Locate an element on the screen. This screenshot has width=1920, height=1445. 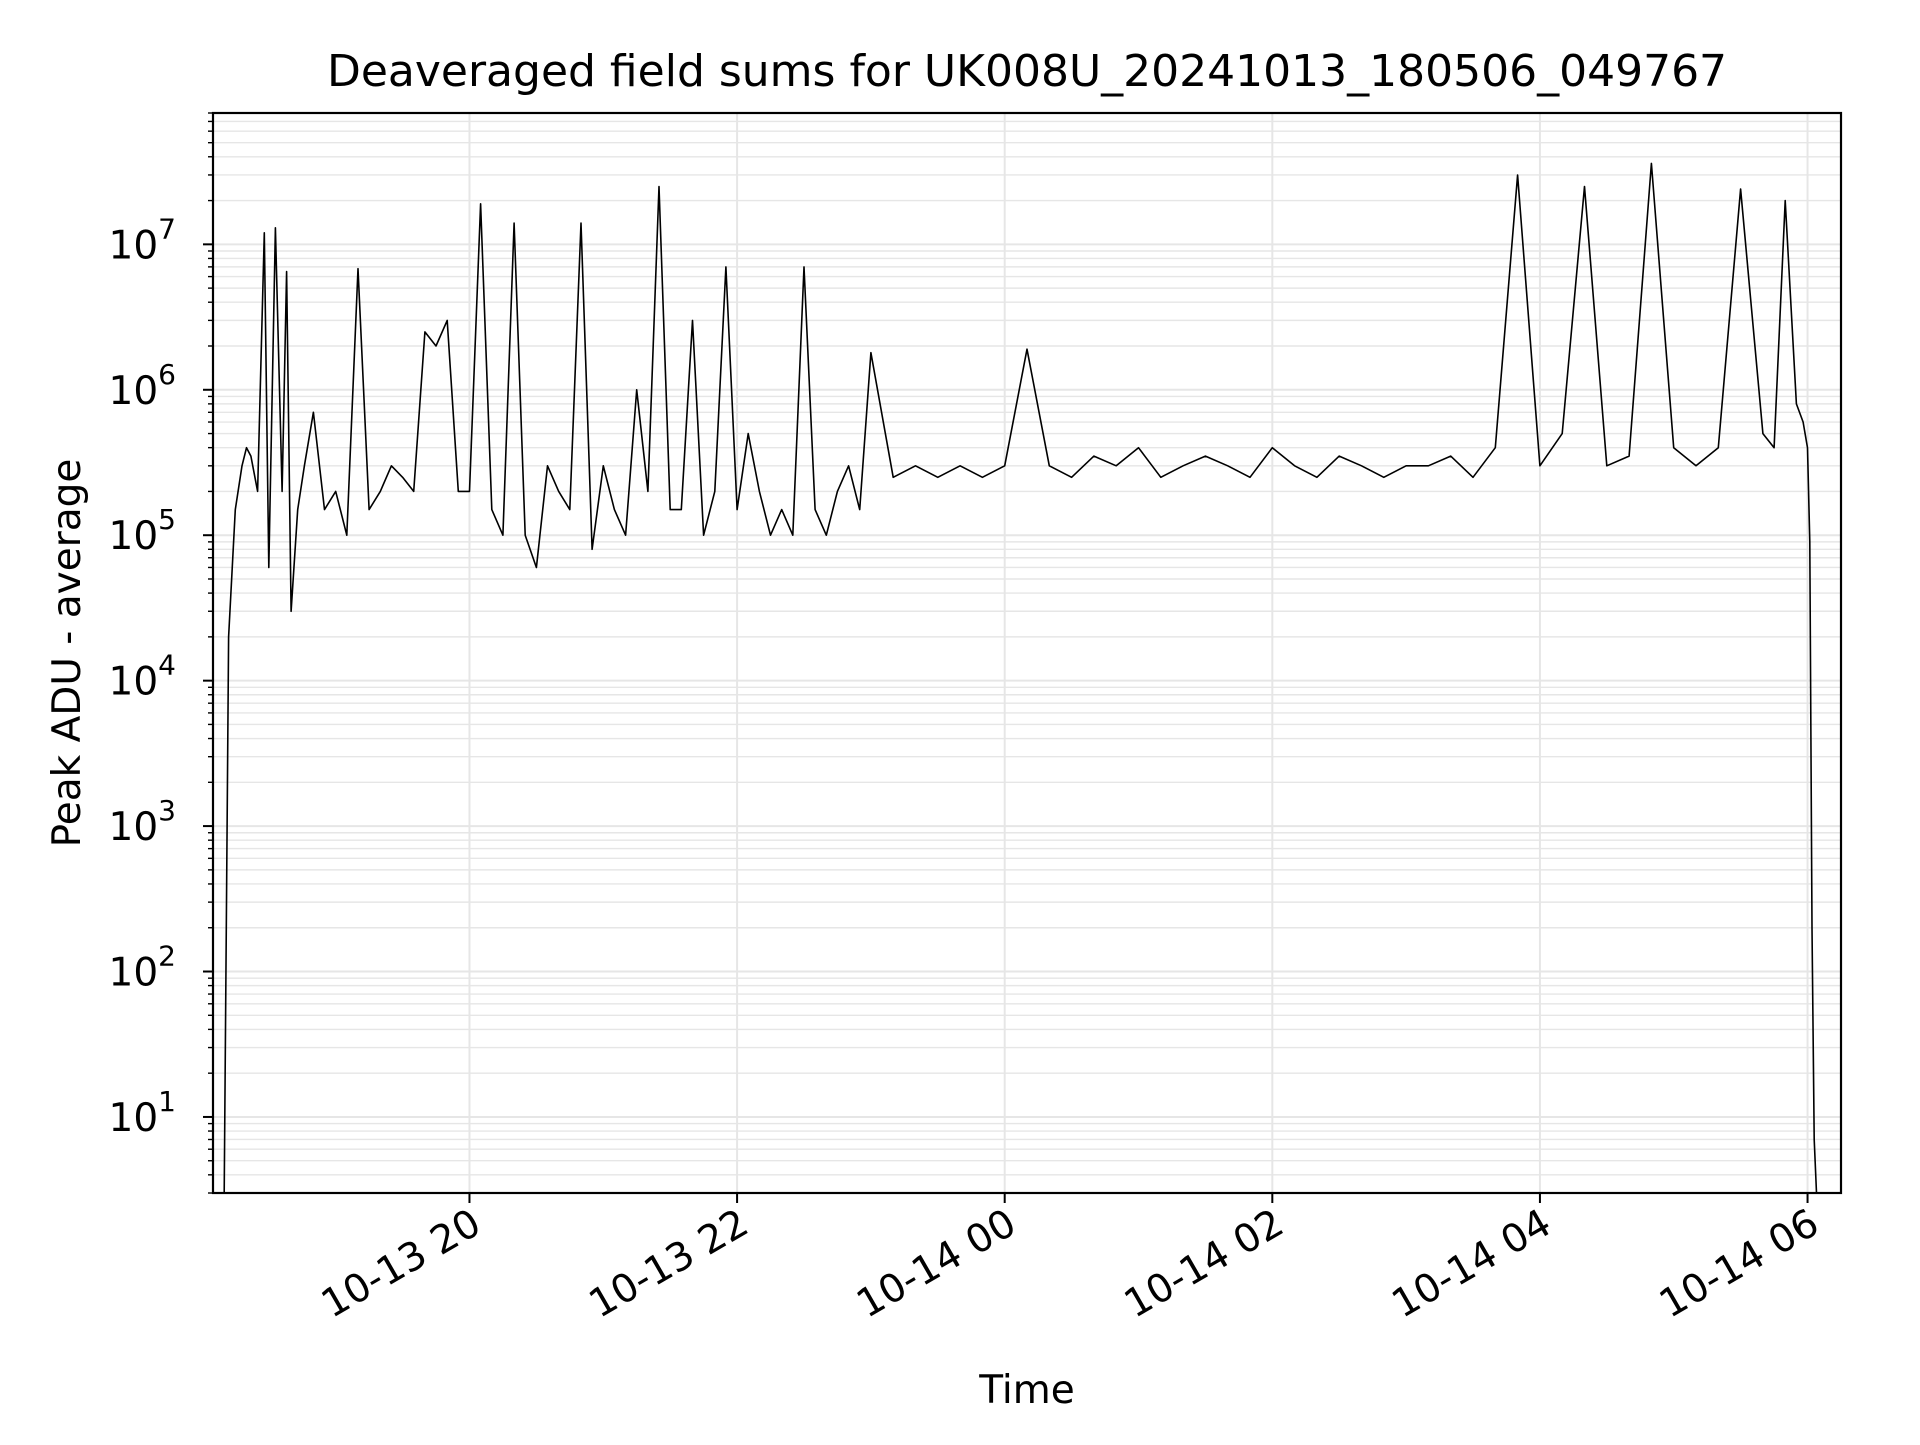
x-tick-label: 10-14 00 is located at coordinates (936, 1264).